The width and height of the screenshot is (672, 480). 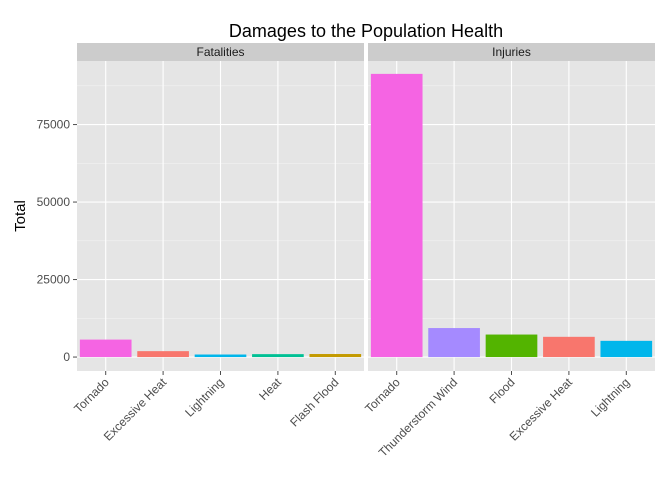 What do you see at coordinates (396, 215) in the screenshot?
I see `bar-injuries-tornado` at bounding box center [396, 215].